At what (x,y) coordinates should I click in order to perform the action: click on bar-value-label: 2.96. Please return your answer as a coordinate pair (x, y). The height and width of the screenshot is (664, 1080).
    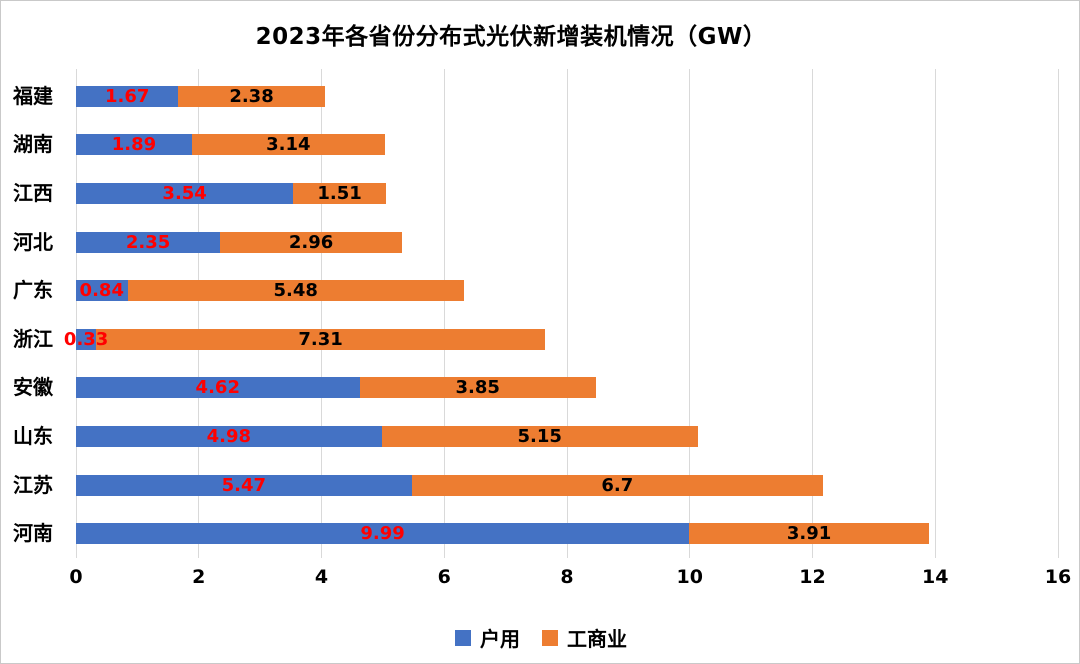
    Looking at the image, I should click on (311, 242).